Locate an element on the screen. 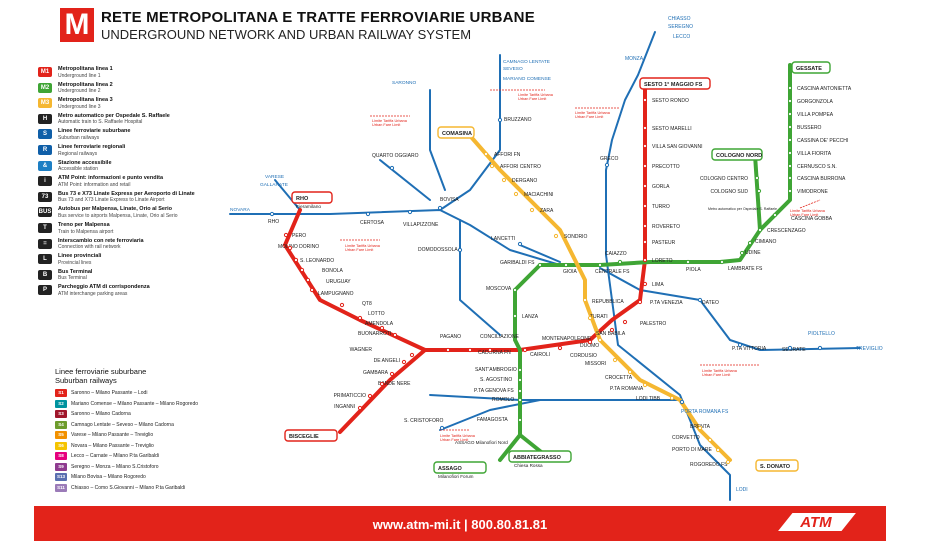 This screenshot has height=541, width=931. m2-station-label: Milanofiori Forum is located at coordinates (456, 476).